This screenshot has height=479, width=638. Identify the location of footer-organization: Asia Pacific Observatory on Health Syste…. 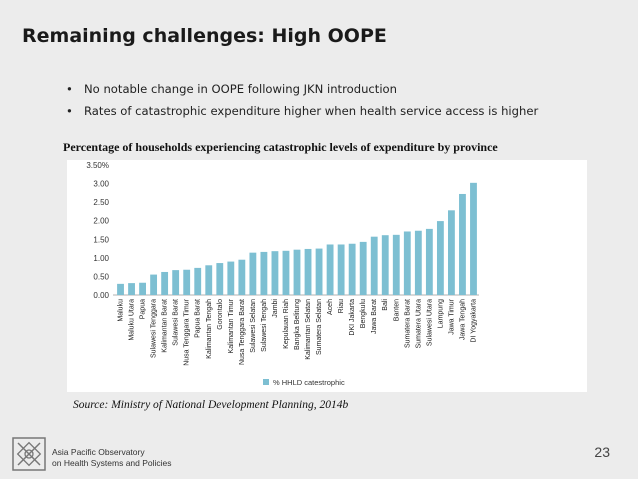
(112, 458).